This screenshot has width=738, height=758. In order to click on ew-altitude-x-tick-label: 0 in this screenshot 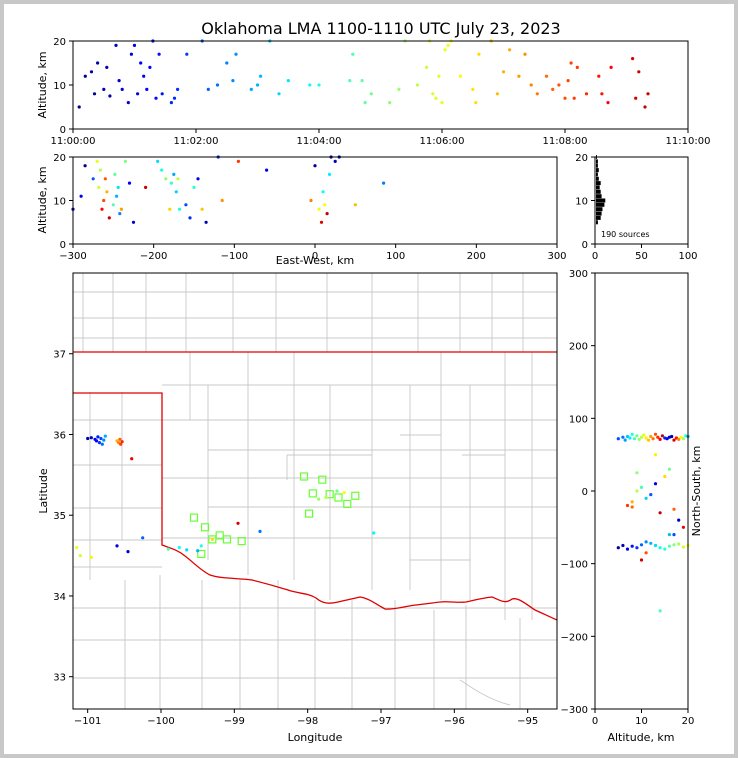, I will do `click(315, 256)`.